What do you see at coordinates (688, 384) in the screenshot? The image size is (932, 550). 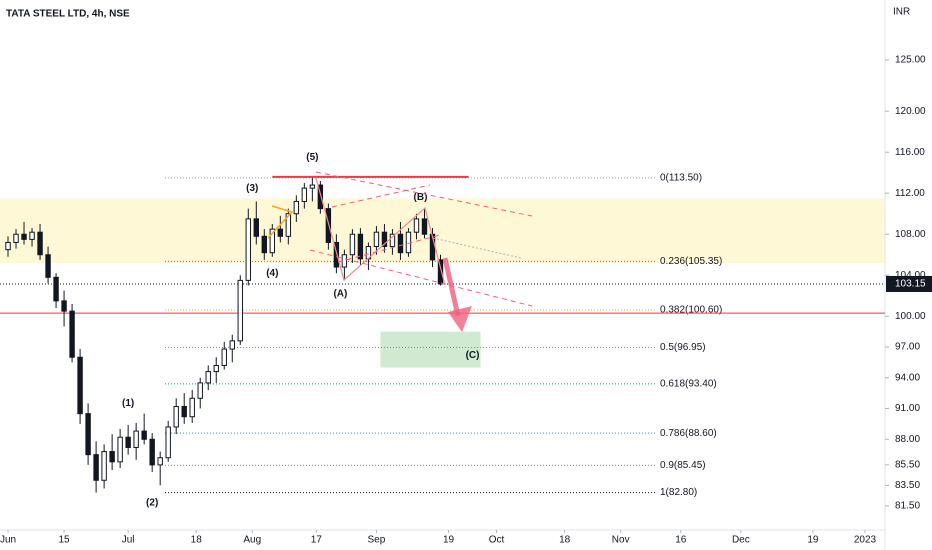 I see `fib-label: 0.618(93.40)` at bounding box center [688, 384].